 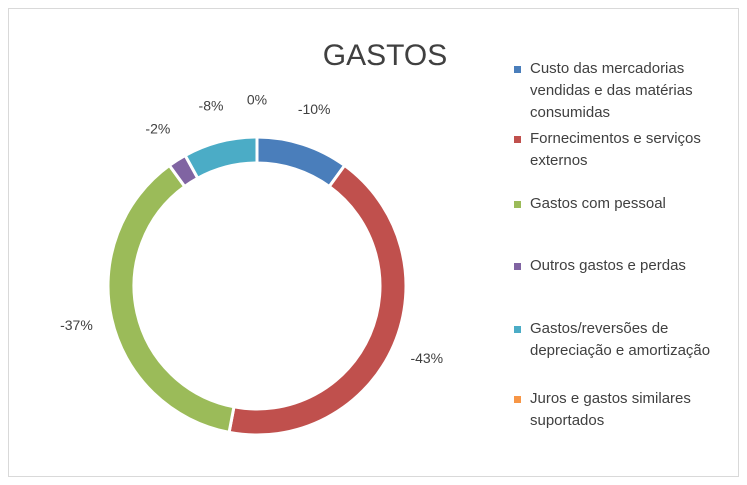 I want to click on legend-item: Outros gastos e perdas, so click(x=626, y=266).